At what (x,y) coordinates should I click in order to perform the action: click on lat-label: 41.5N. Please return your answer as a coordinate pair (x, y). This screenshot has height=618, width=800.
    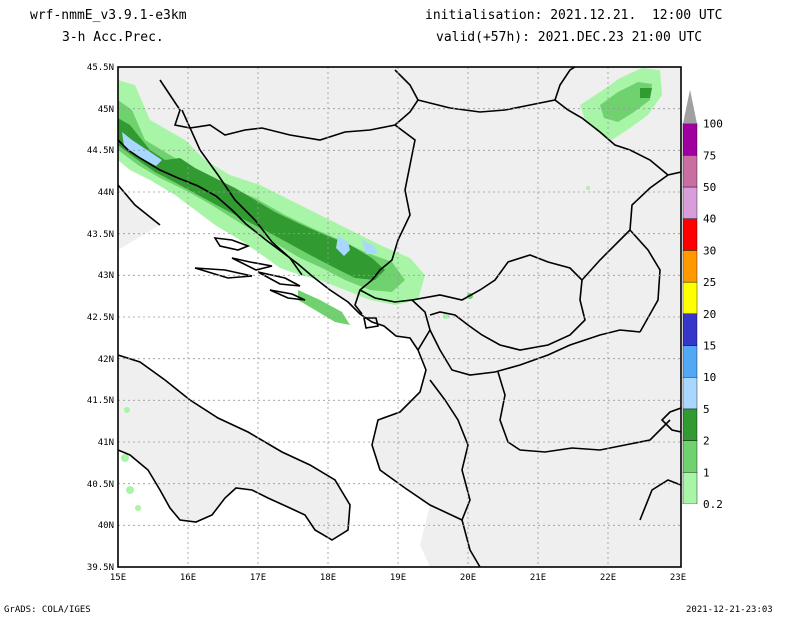
    Looking at the image, I should click on (100, 401).